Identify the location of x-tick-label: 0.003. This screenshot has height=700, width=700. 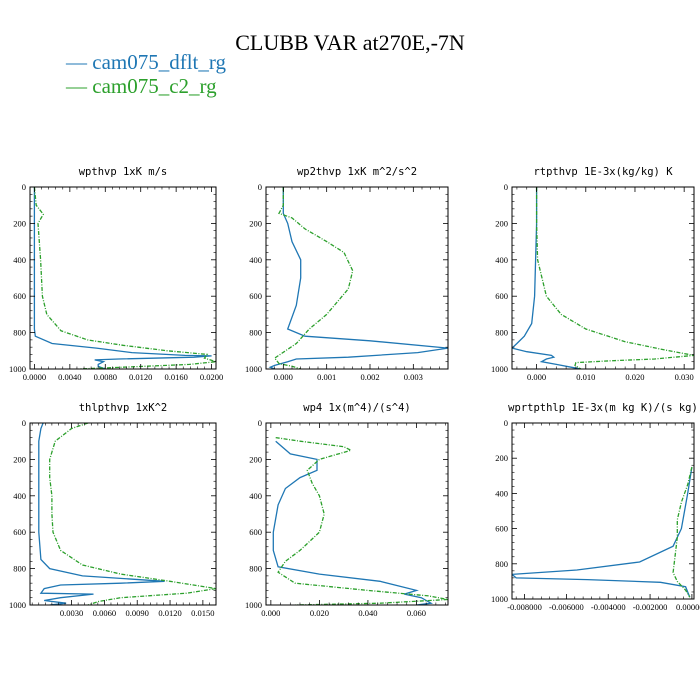
(413, 377).